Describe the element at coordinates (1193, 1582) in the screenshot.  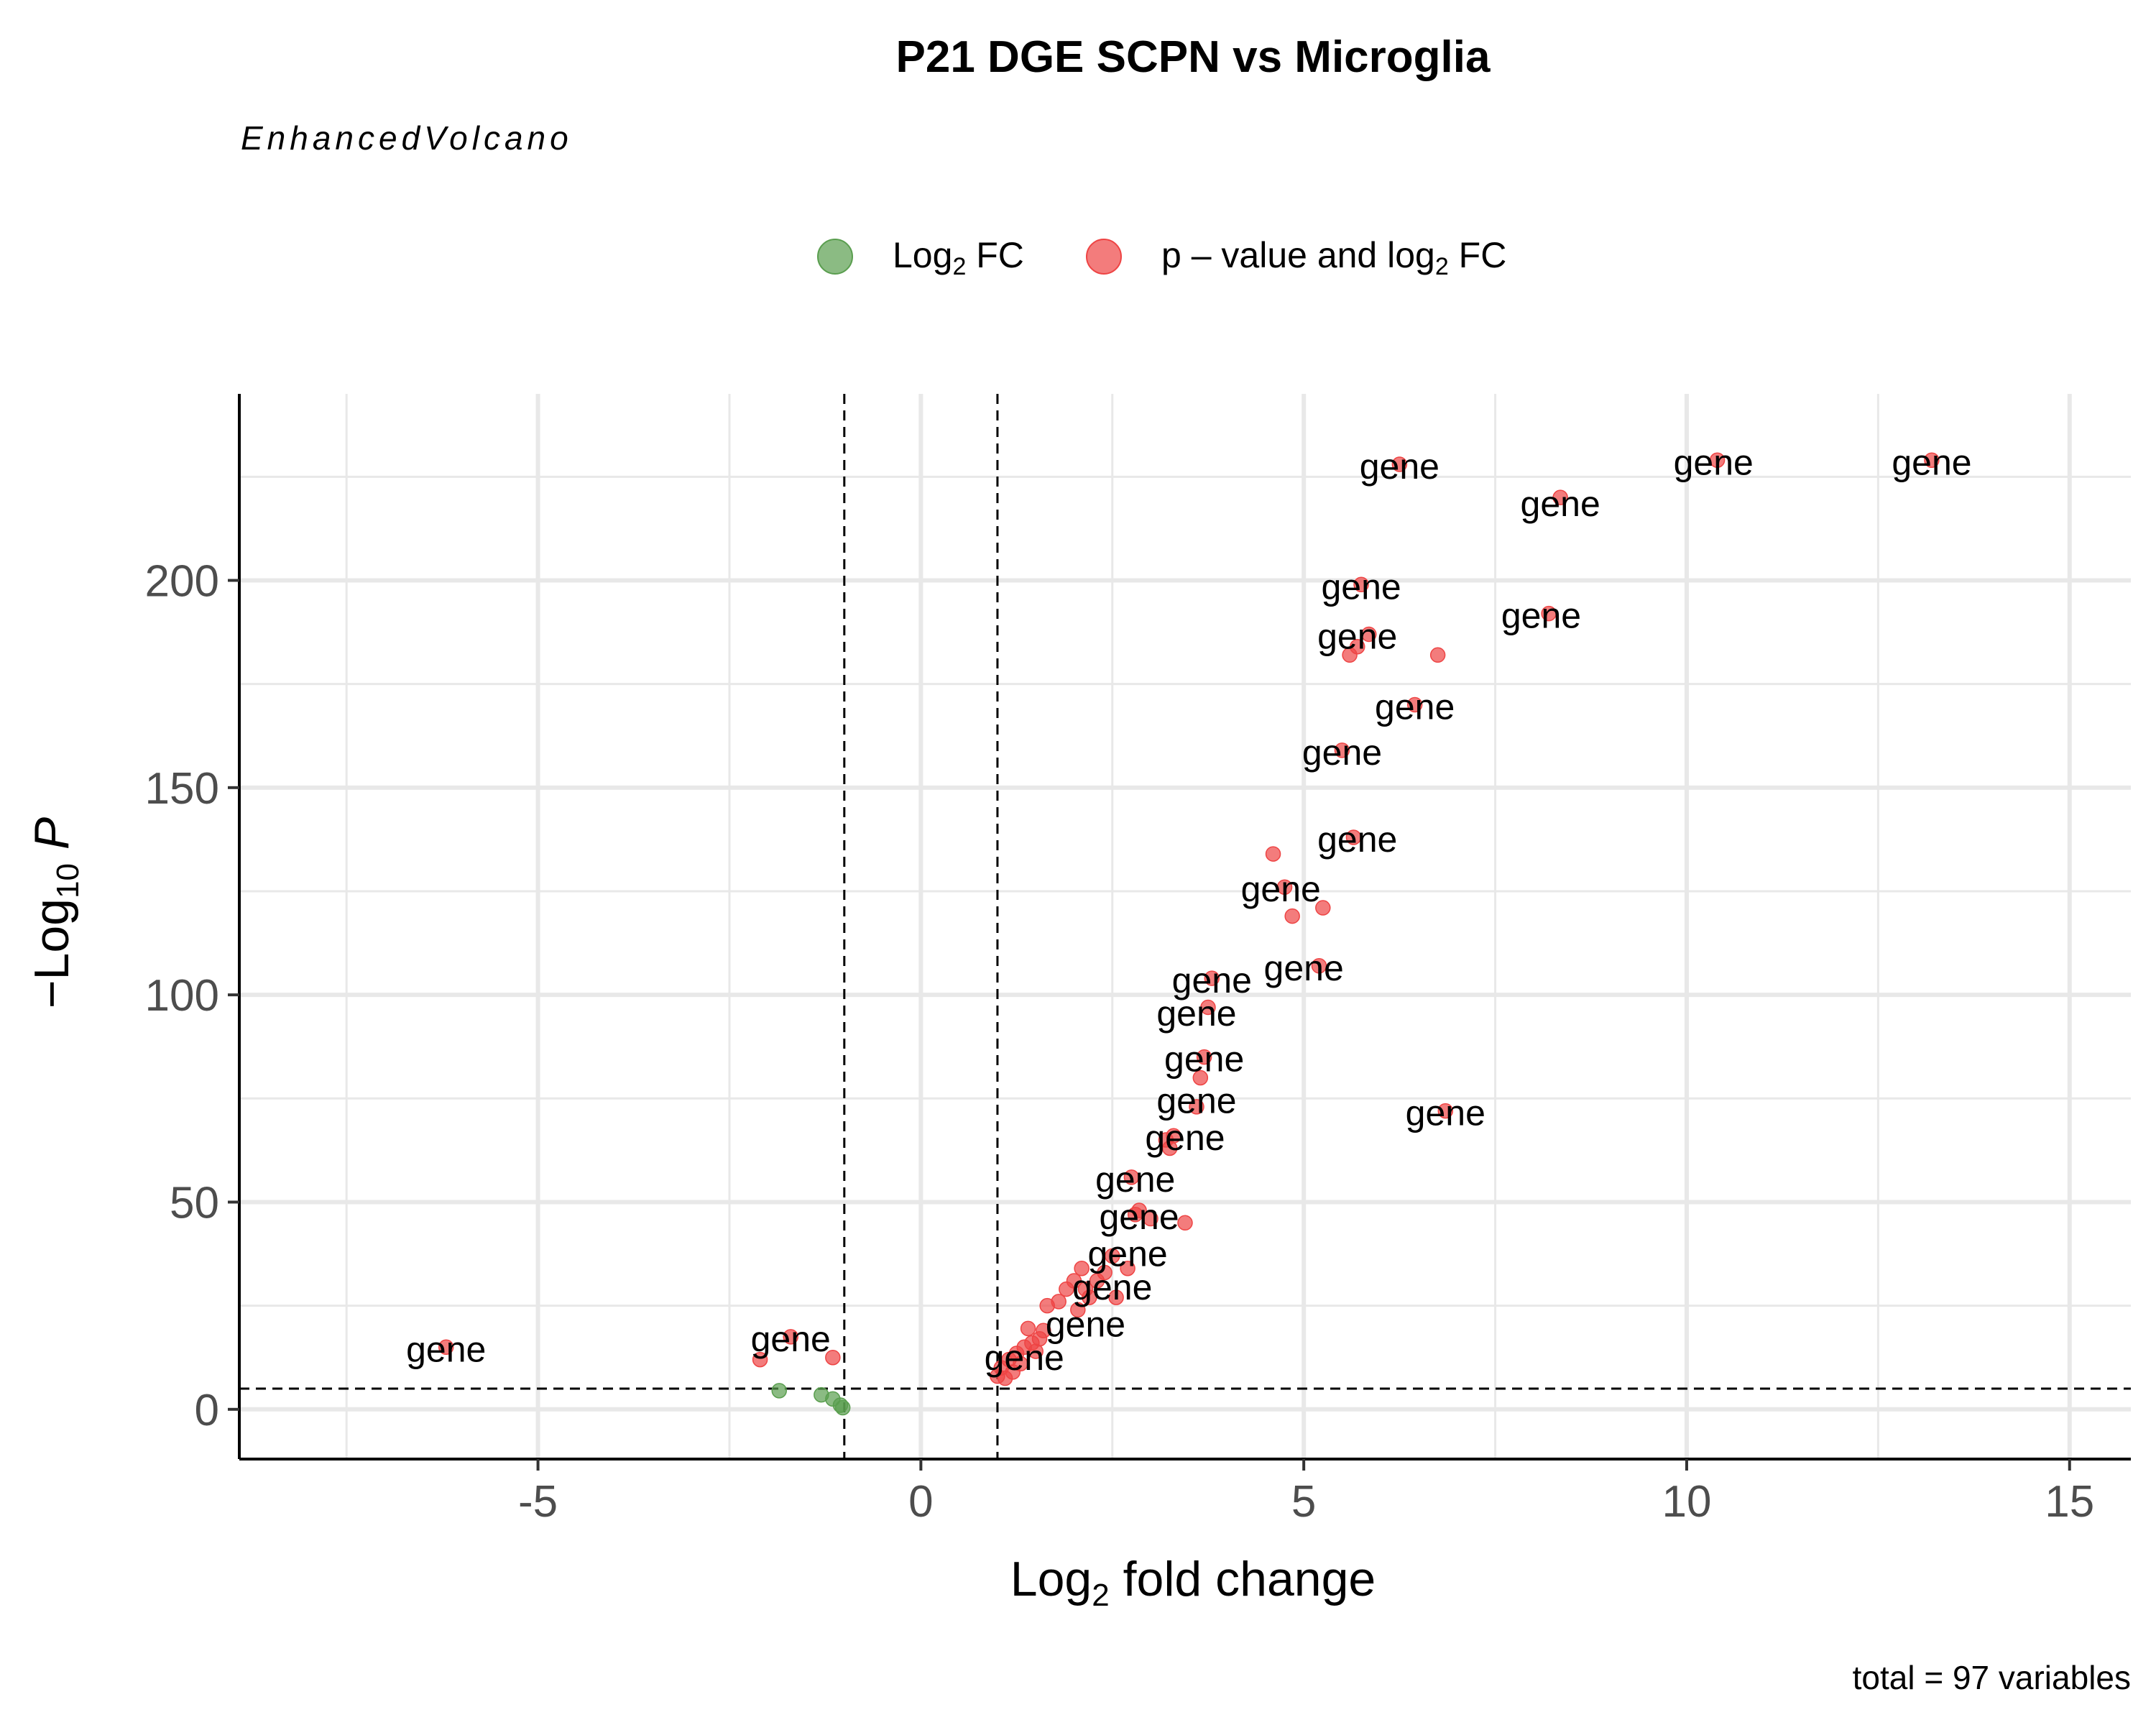
I see `x-axis-title: Log2 fold change` at that location.